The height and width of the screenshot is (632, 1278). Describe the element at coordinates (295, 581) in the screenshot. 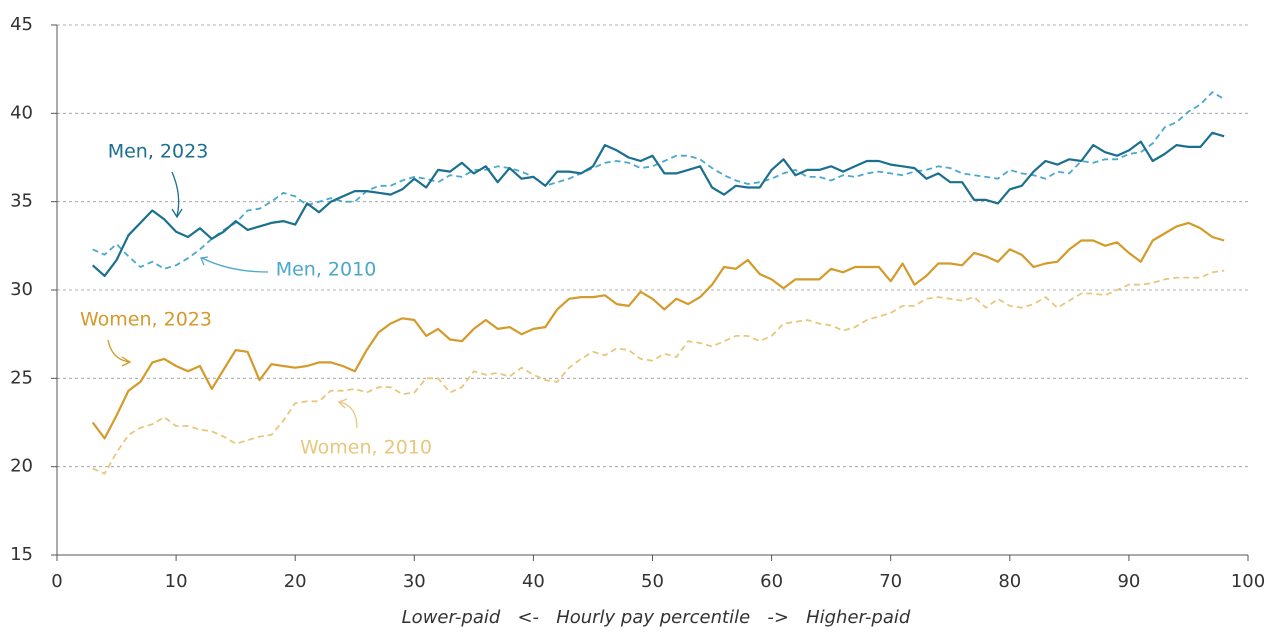

I see `x-tick-label: 20` at that location.